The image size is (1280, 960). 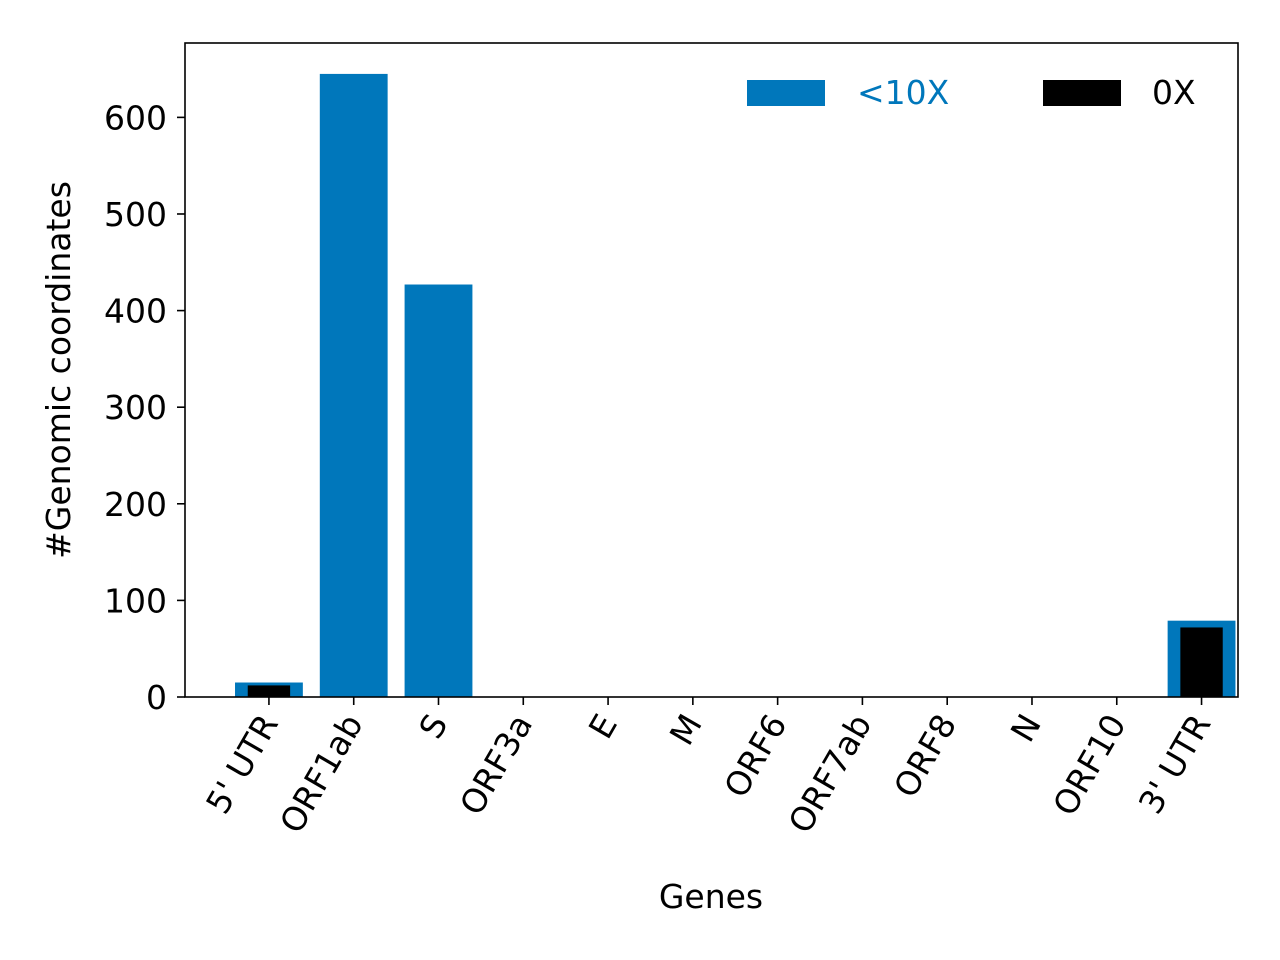 I want to click on bar-0x-3-utr, so click(x=1201, y=662).